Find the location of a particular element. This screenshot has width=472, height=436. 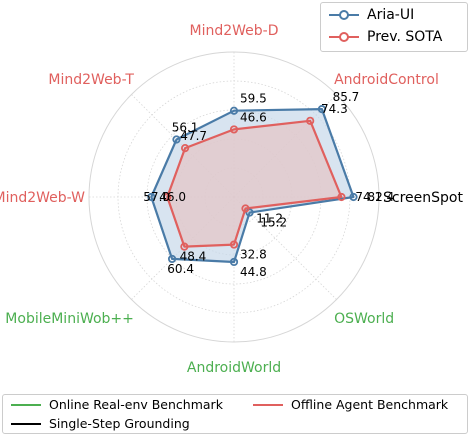

axis-label-mind2web-t: Mind2Web-T is located at coordinates (91, 80).